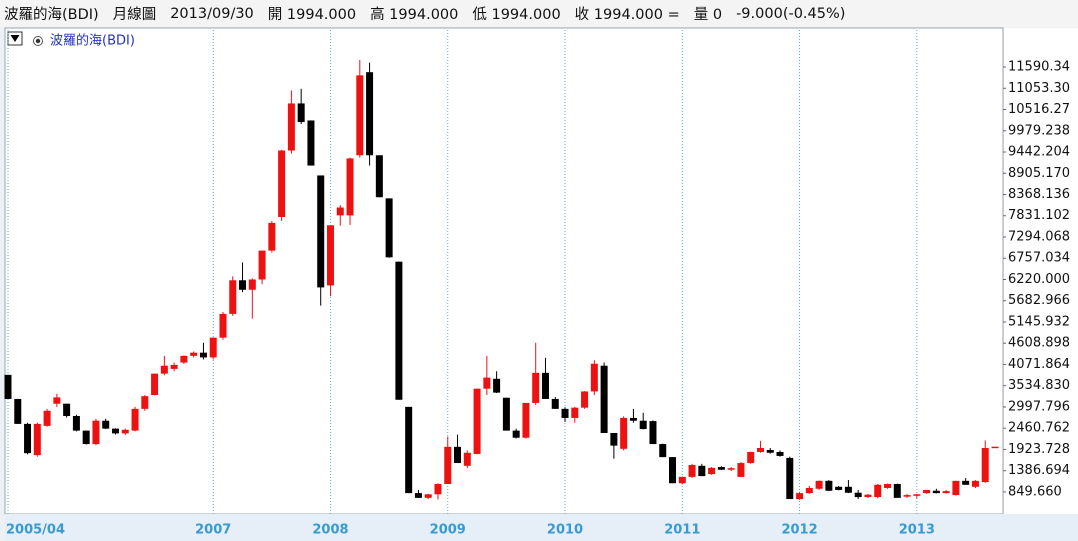  I want to click on y-tick-label: 8905.170, so click(1039, 173).